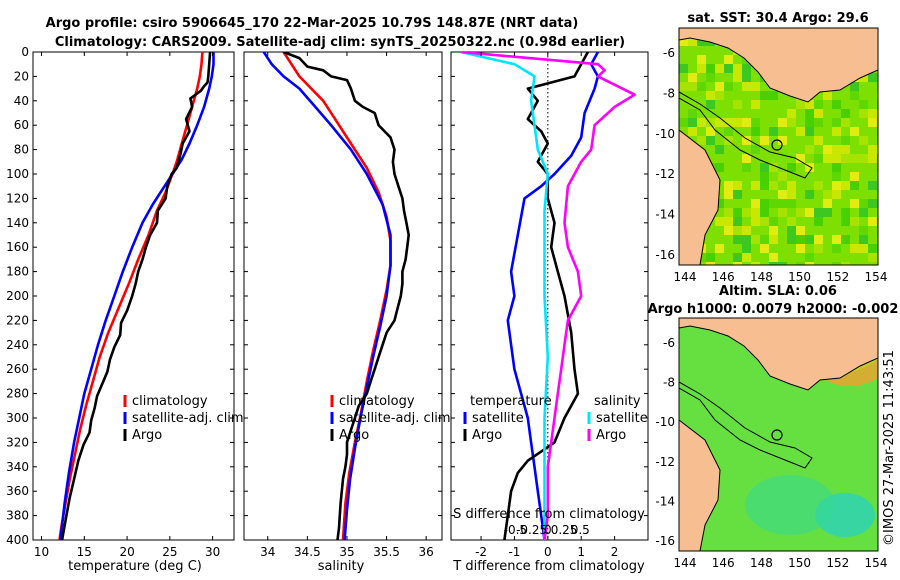 The image size is (900, 580). What do you see at coordinates (723, 277) in the screenshot?
I see `map-x-tick-label: 146` at bounding box center [723, 277].